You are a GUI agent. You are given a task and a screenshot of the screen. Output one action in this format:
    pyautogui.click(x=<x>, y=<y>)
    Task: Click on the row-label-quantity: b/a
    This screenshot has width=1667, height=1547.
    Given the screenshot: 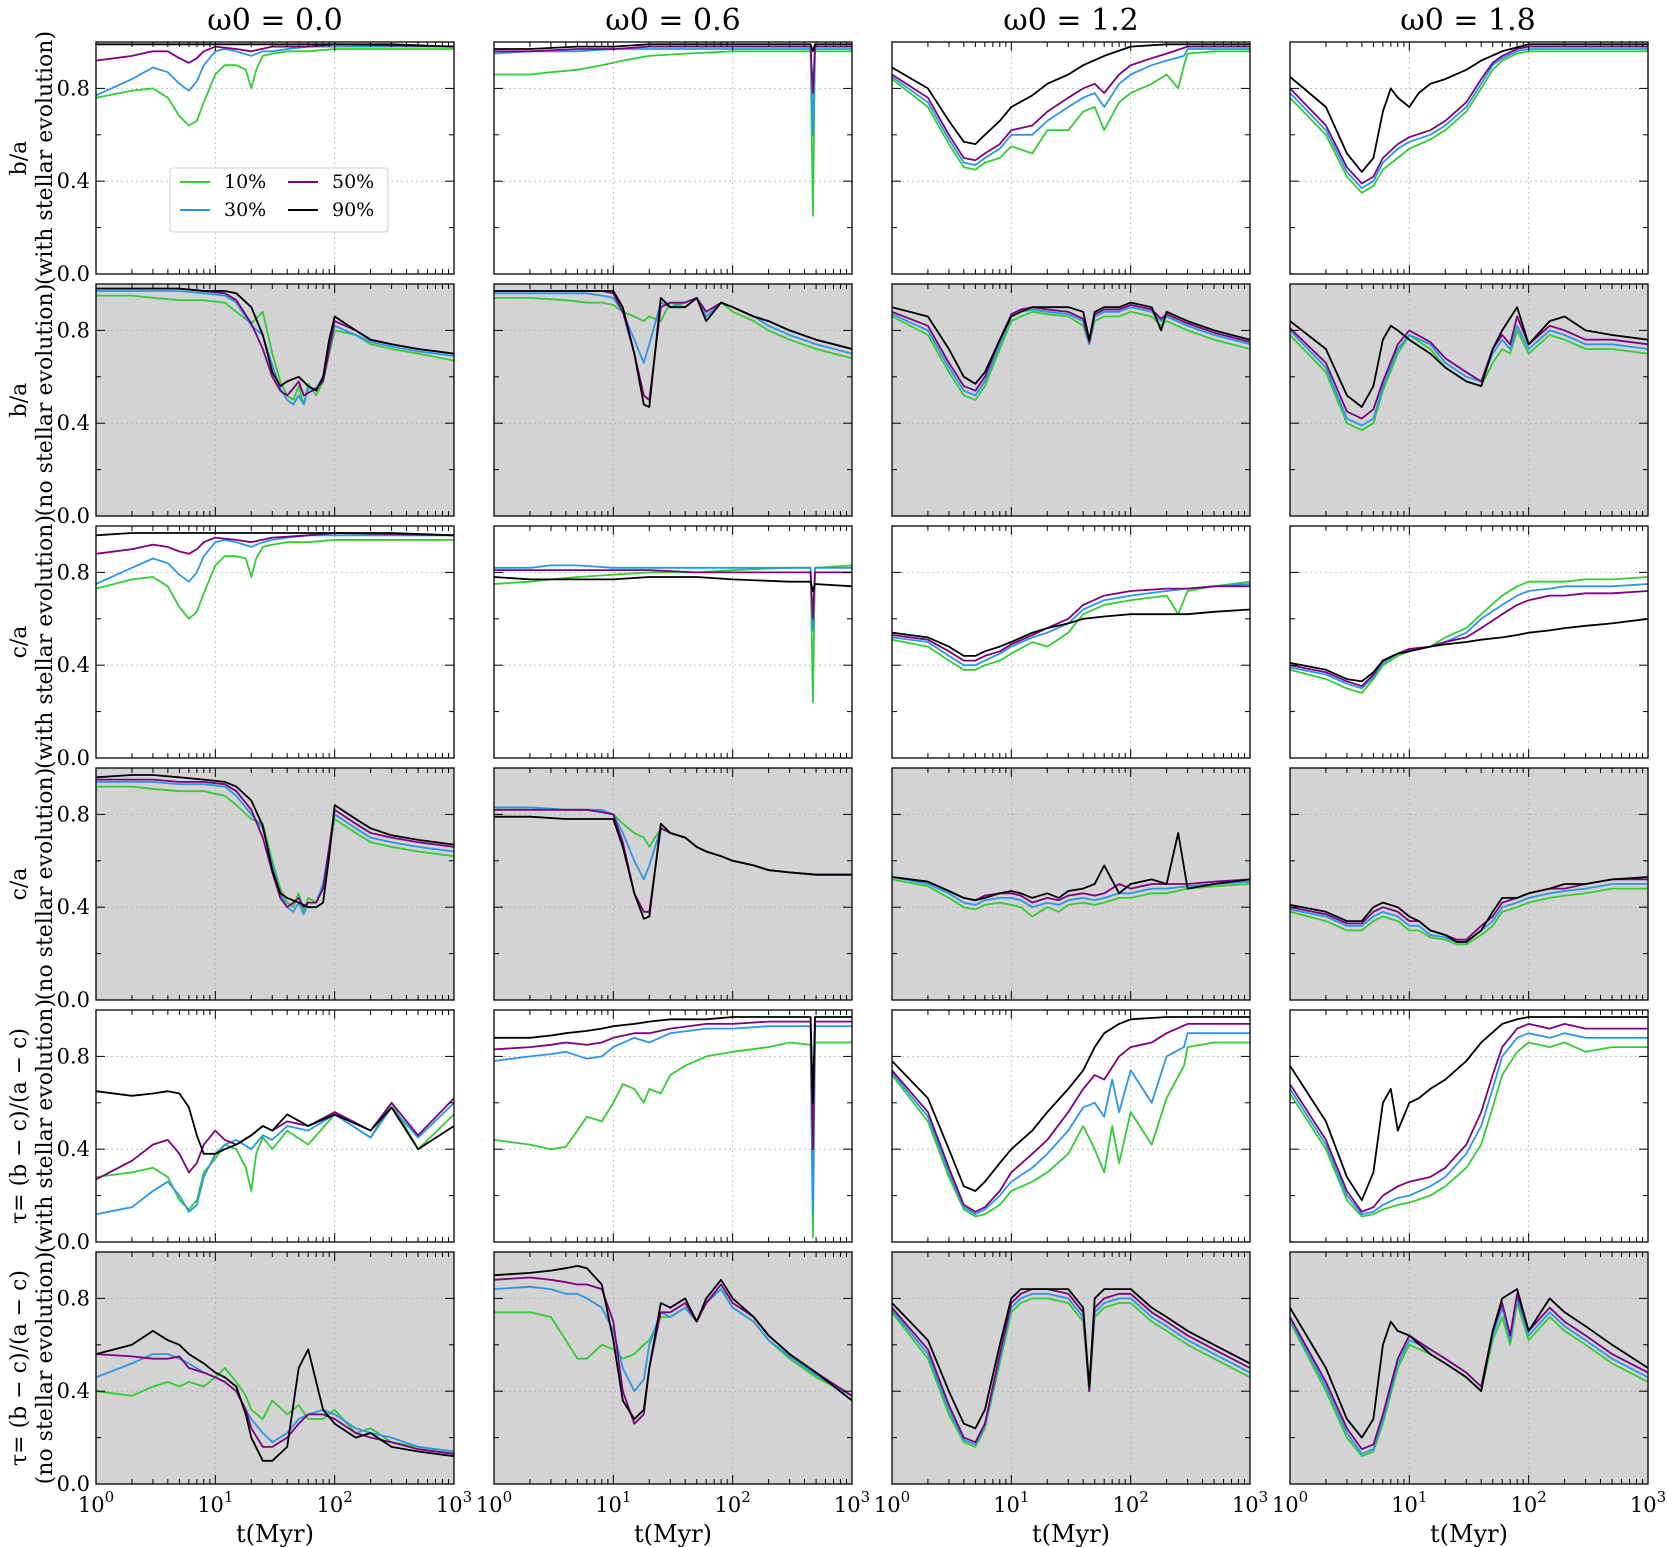 What is the action you would take?
    pyautogui.click(x=19, y=158)
    